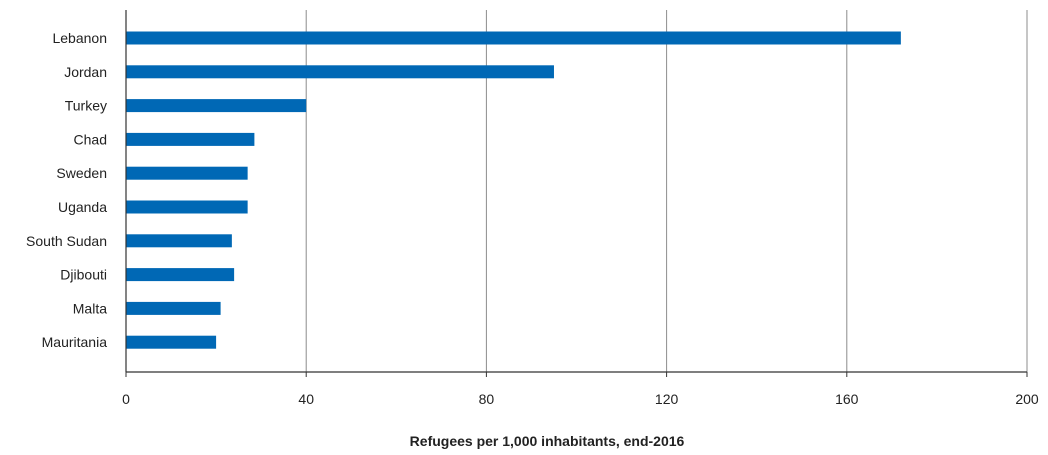  What do you see at coordinates (216, 106) in the screenshot?
I see `bar-turkey` at bounding box center [216, 106].